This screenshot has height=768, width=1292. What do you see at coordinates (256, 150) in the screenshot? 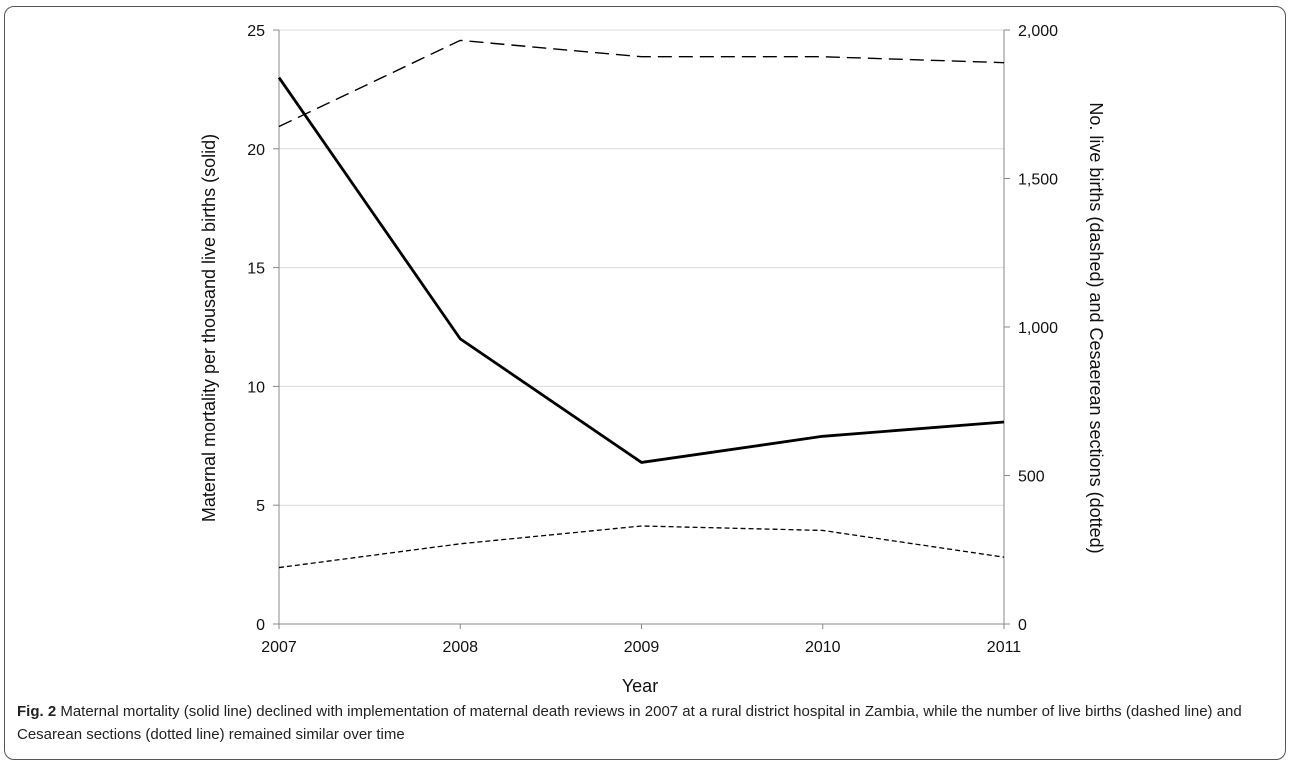
I see `y-left-tick-label: 20` at bounding box center [256, 150].